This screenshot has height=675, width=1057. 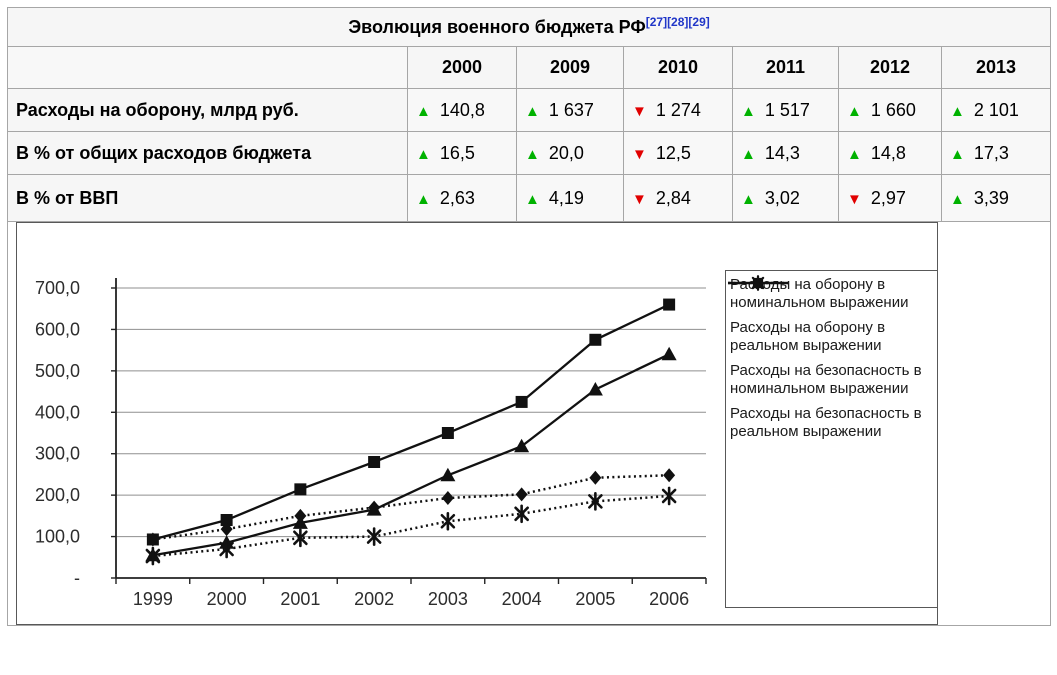 I want to click on ref-28-link: [28], so click(x=678, y=21).